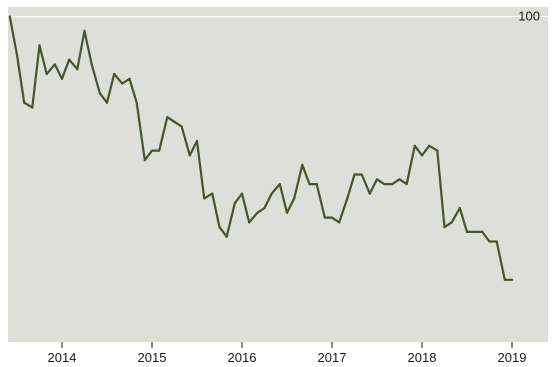 The height and width of the screenshot is (367, 556). I want to click on y-axis-ticks: 100, so click(529, 16).